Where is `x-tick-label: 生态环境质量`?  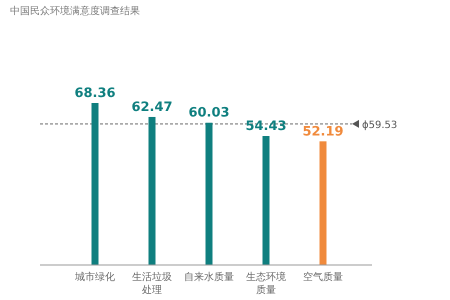
x-tick-label: 生态环境质量 is located at coordinates (266, 283).